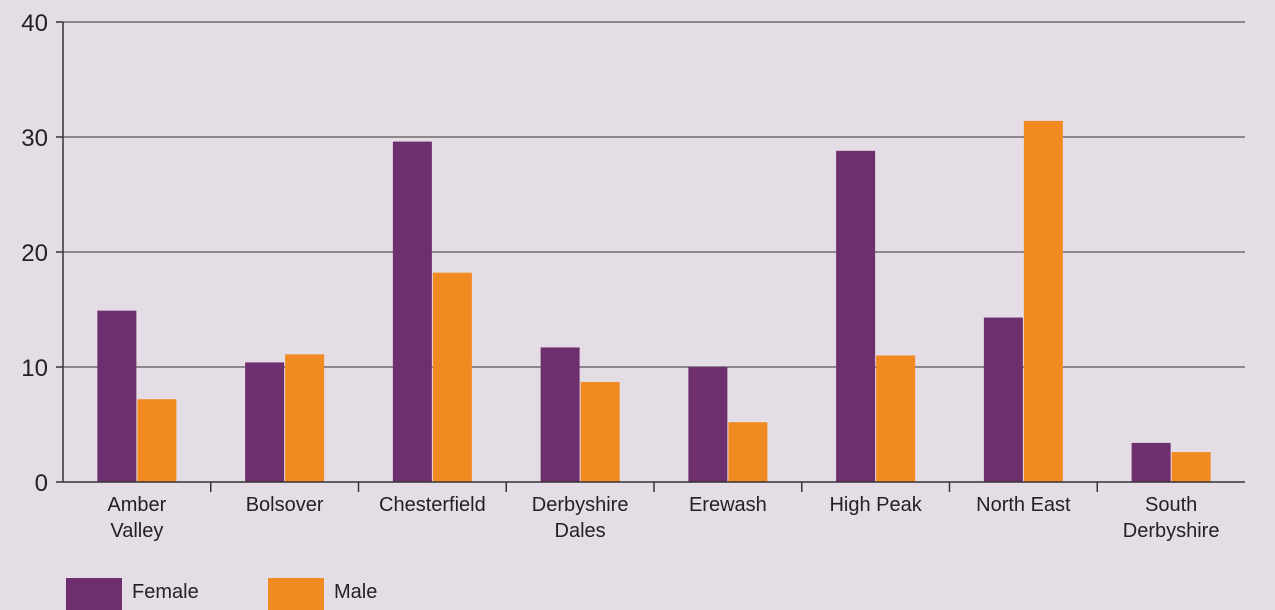 The image size is (1275, 610). I want to click on legend-swatch-female, so click(94, 594).